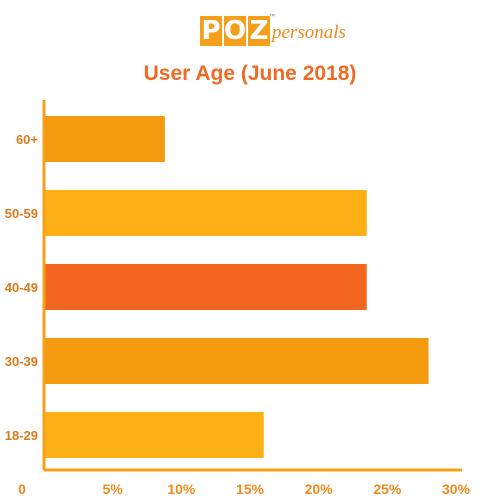 Image resolution: width=500 pixels, height=500 pixels. I want to click on x-tick-labels-group: 0 5% 10% 15% 20% 25% 30%, so click(244, 489).